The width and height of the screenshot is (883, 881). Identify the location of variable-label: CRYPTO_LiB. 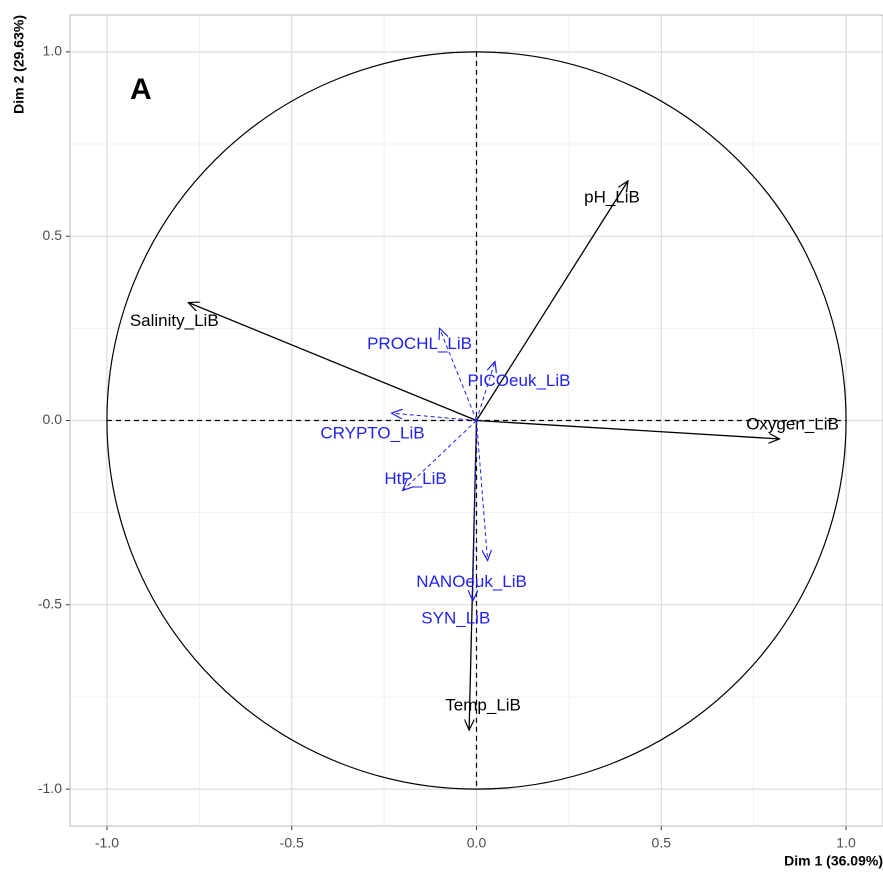
(372, 433).